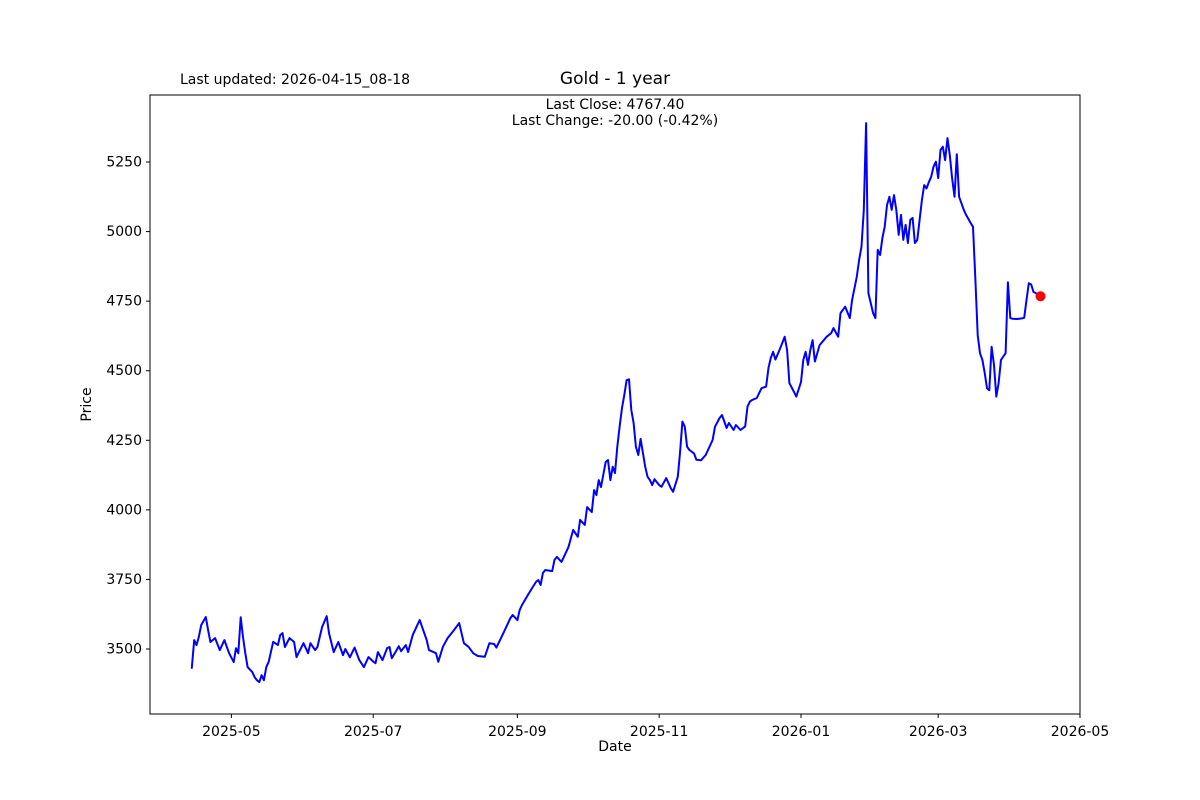  What do you see at coordinates (373, 732) in the screenshot?
I see `x-tick-label: 2025-07` at bounding box center [373, 732].